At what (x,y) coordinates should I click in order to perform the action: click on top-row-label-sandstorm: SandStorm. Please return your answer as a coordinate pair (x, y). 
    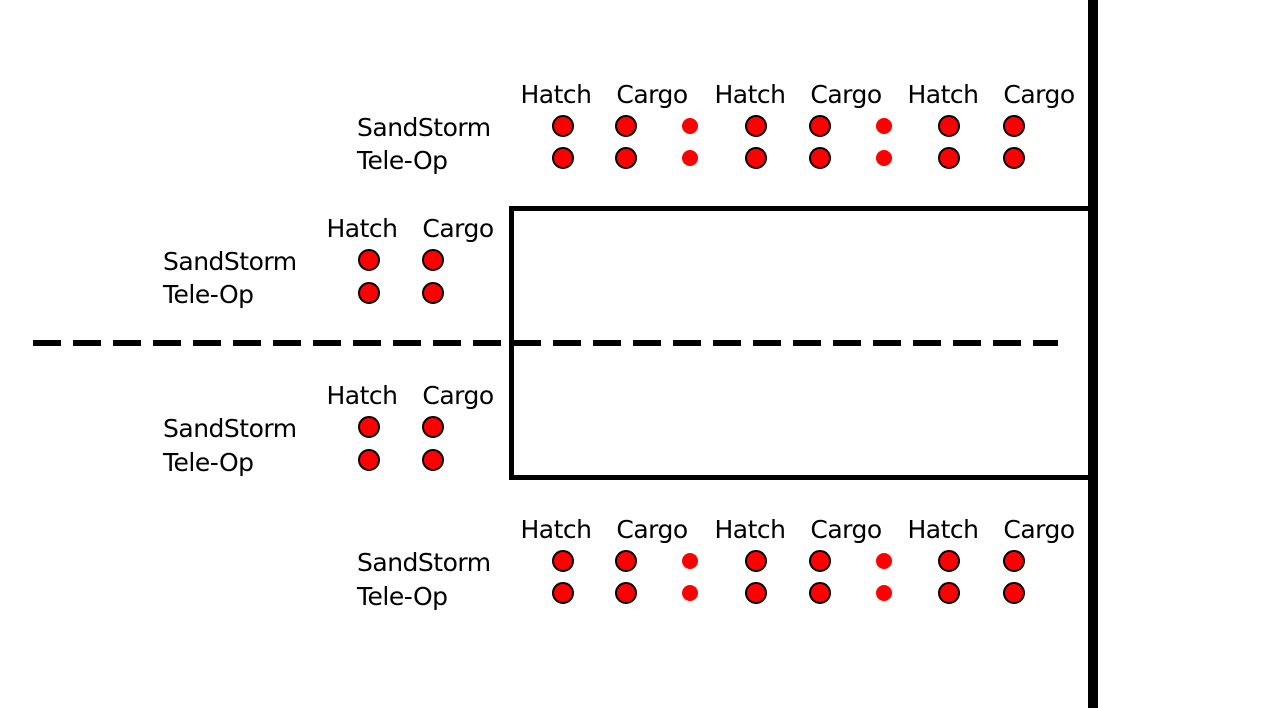
    Looking at the image, I should click on (424, 127).